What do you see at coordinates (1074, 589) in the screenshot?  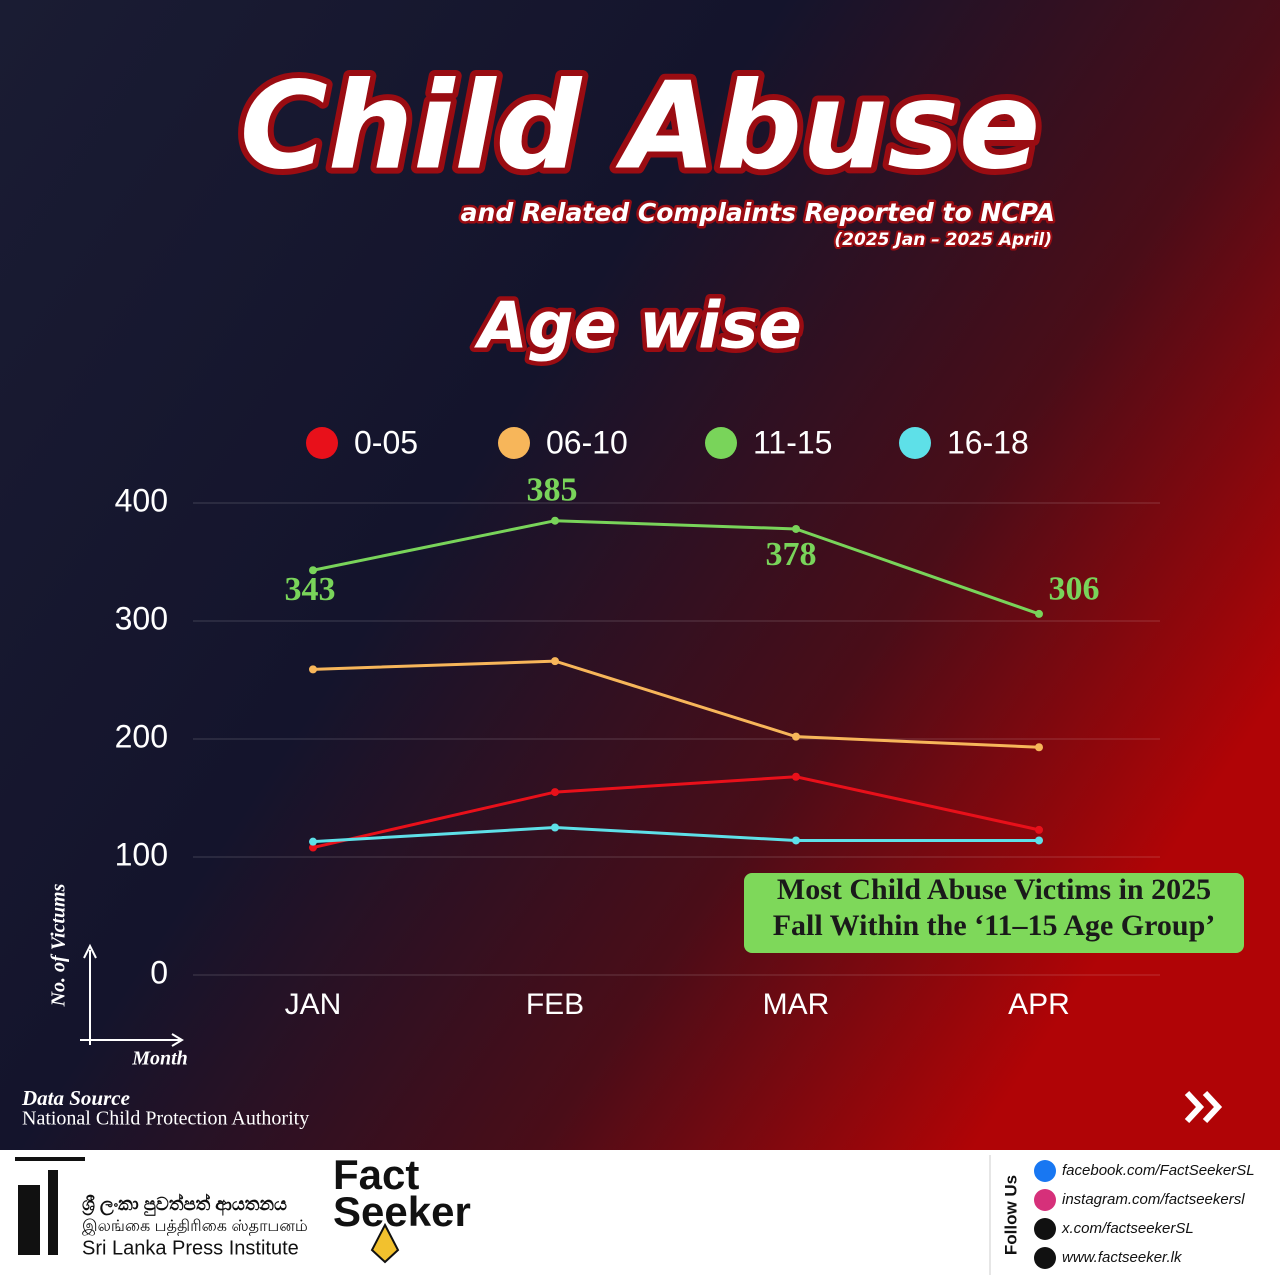 I see `data-label: 306` at bounding box center [1074, 589].